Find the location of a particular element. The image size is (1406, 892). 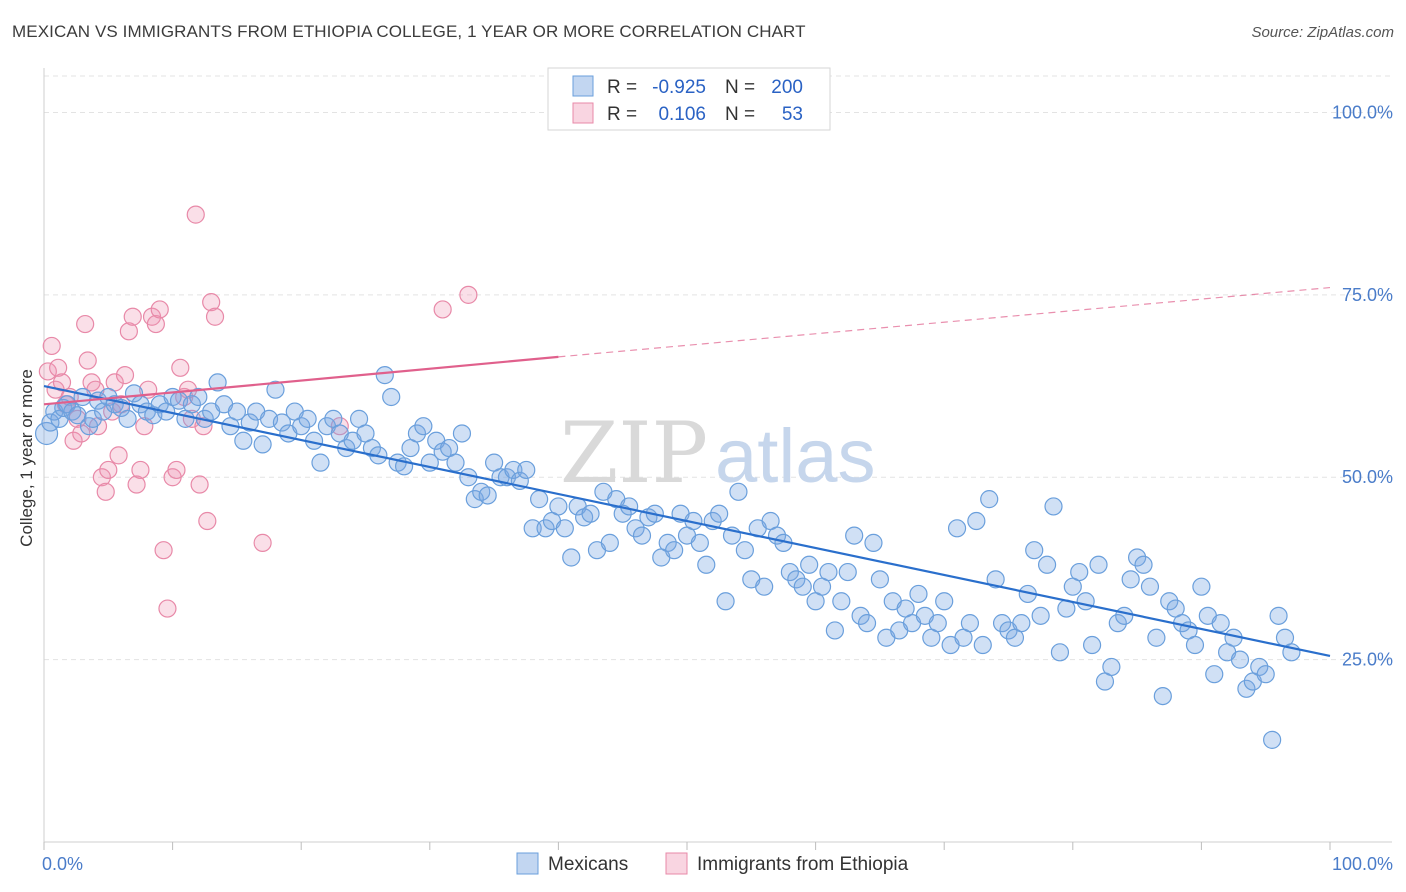

legend-r-label-2: R = is located at coordinates (622, 114).